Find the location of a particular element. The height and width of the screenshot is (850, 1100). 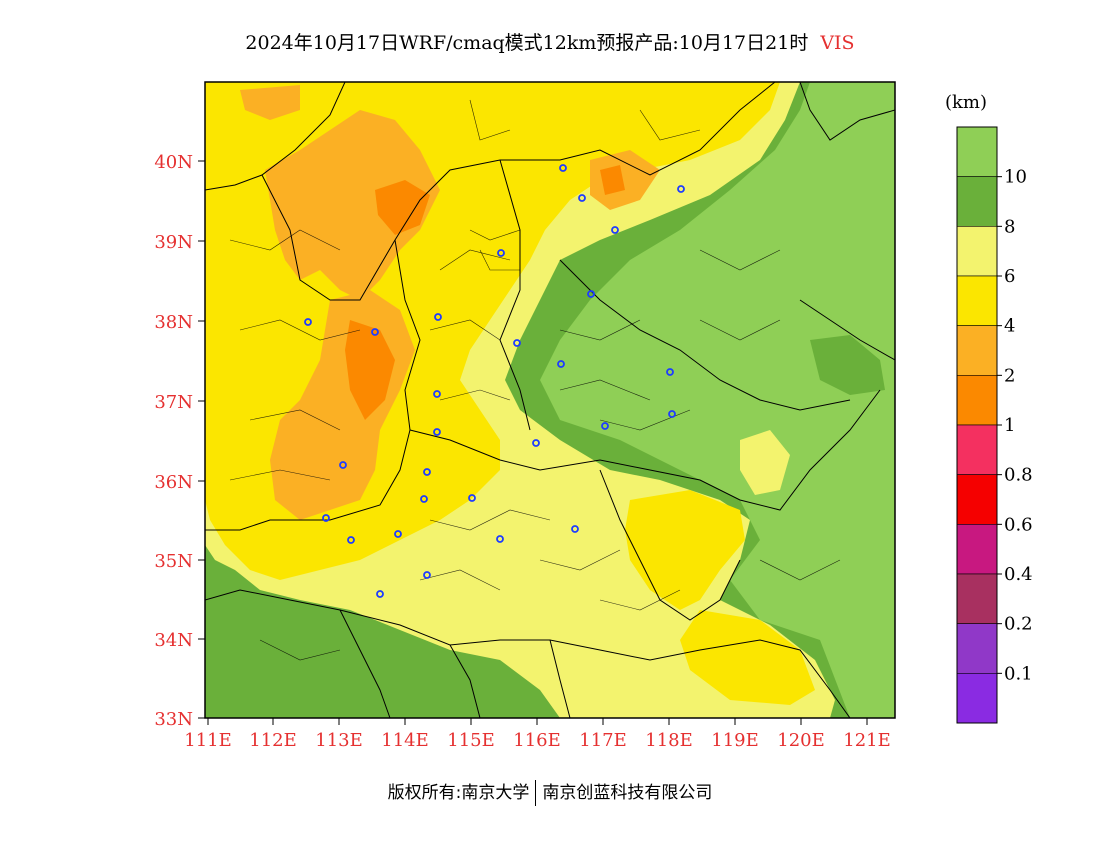

colorbar-label: 4 is located at coordinates (1009, 326).